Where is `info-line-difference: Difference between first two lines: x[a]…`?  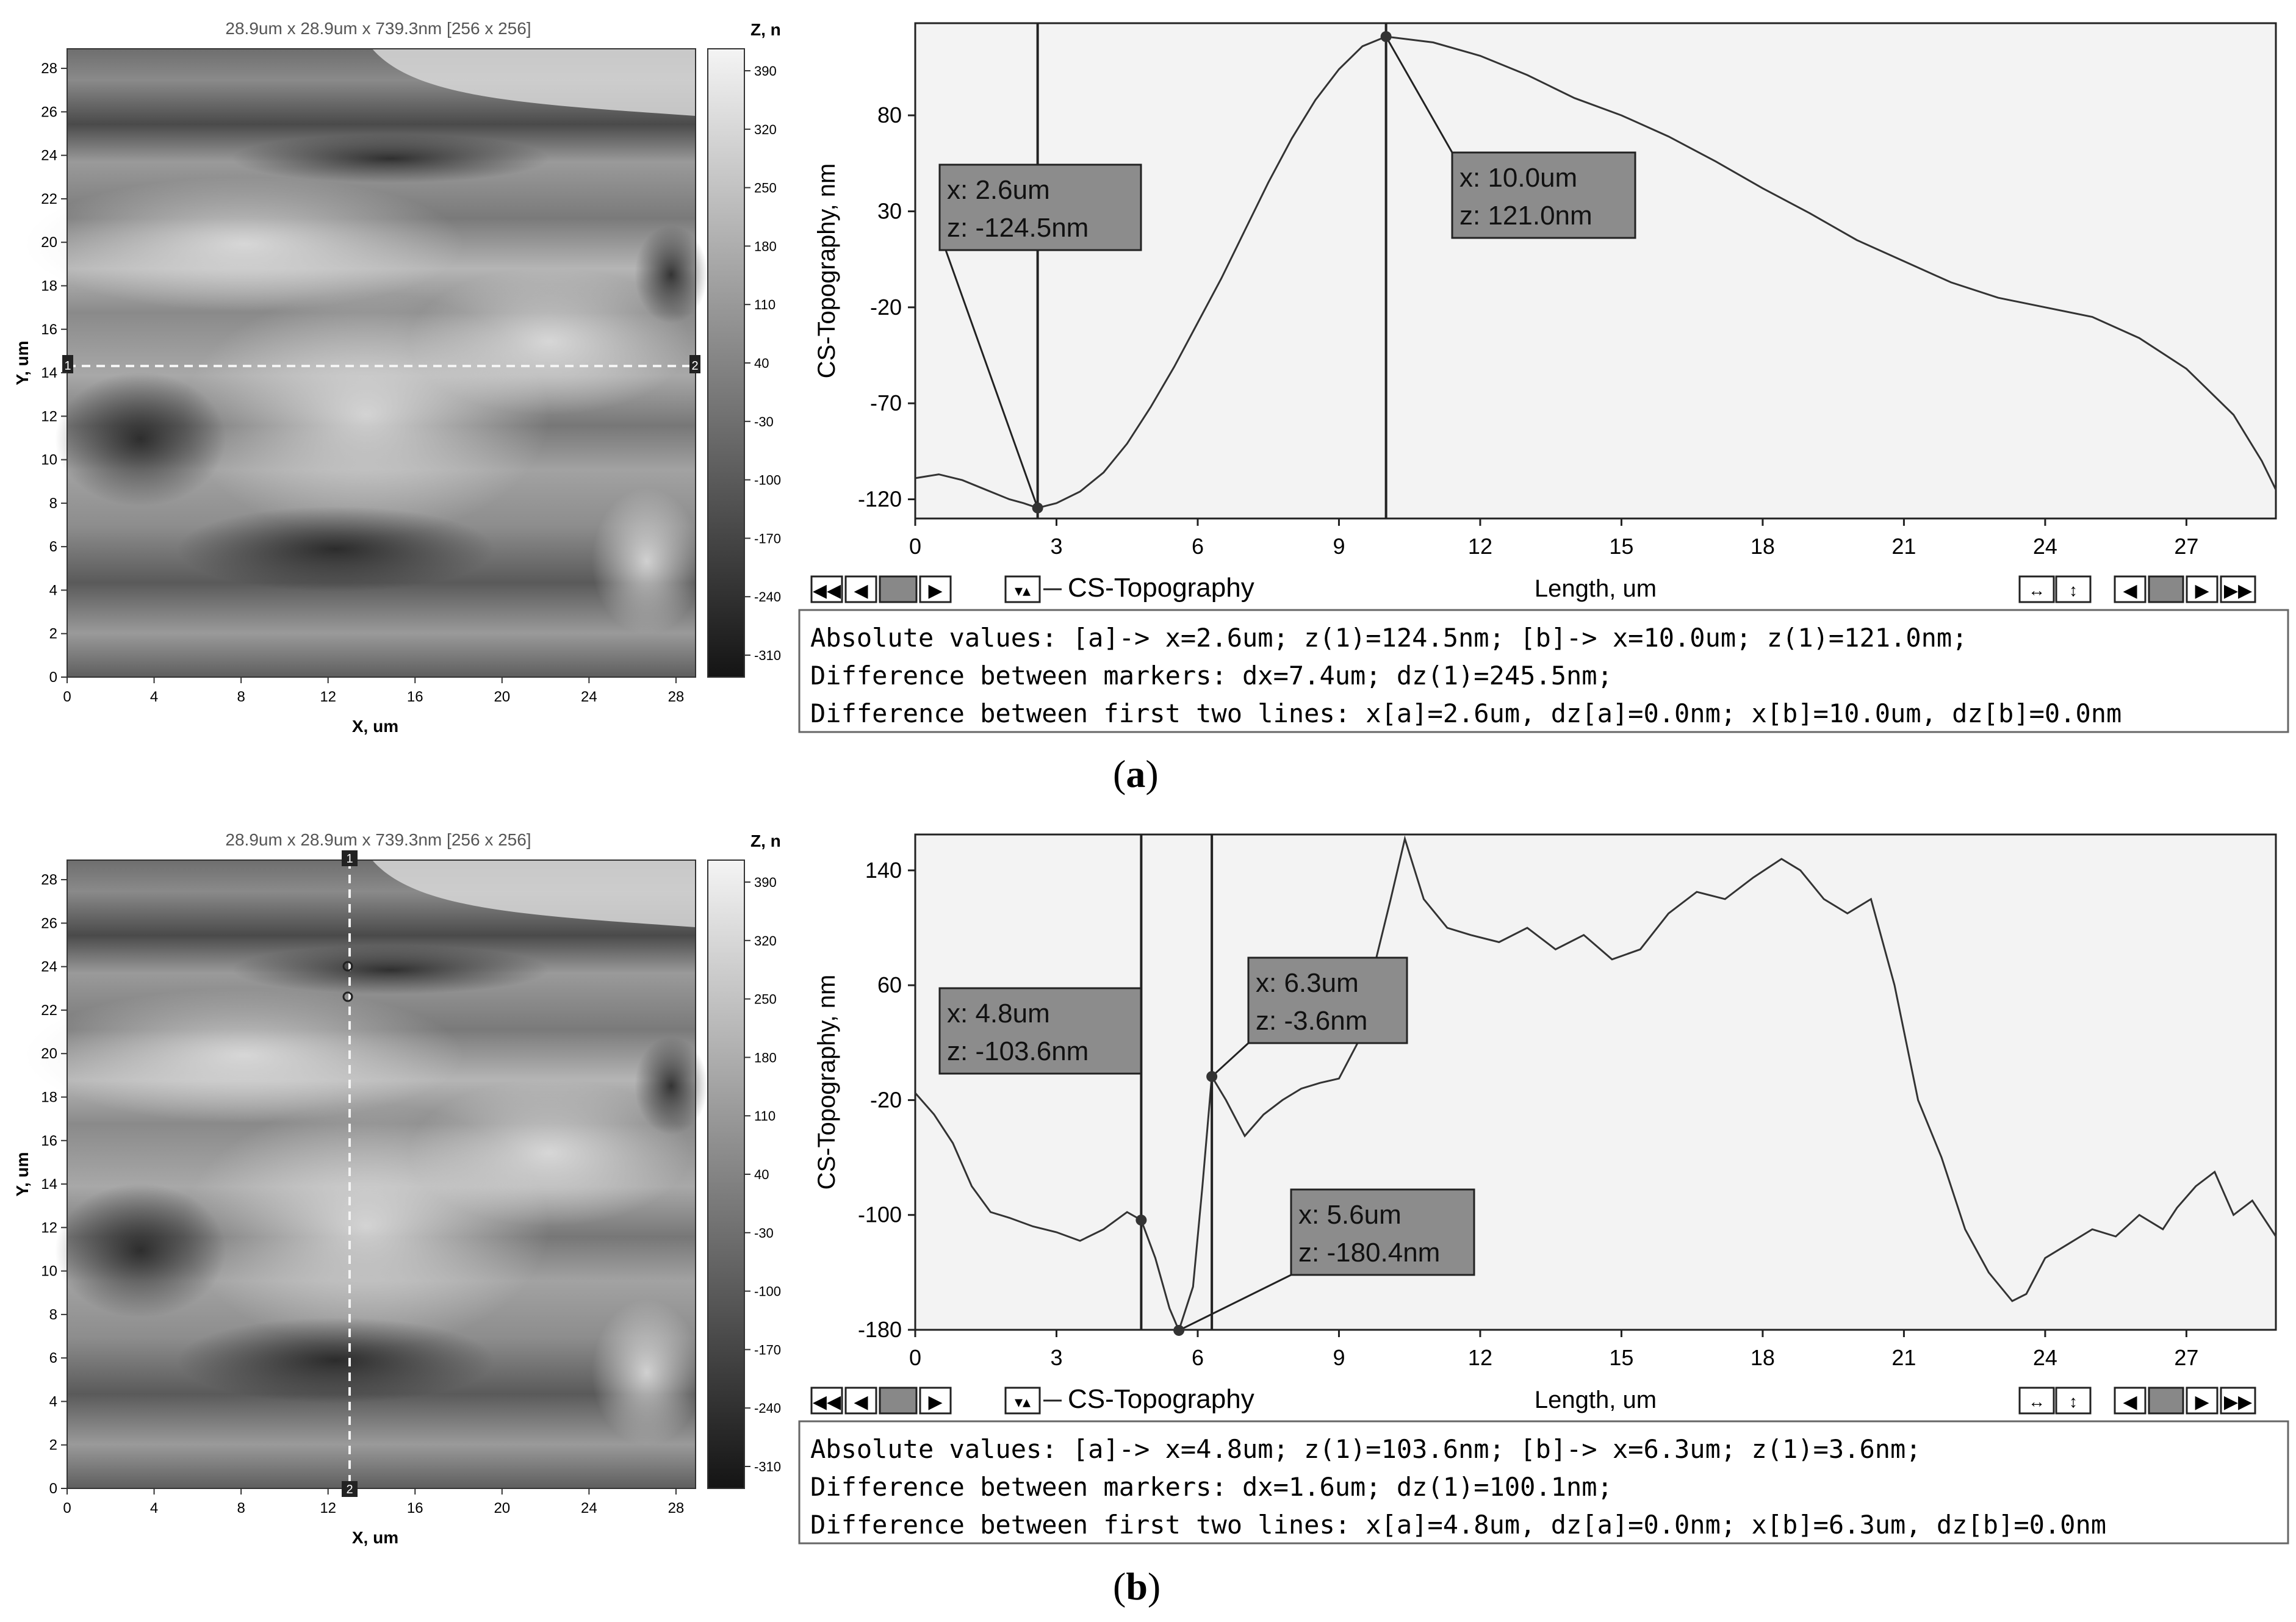 info-line-difference: Difference between first two lines: x[a]… is located at coordinates (1465, 713).